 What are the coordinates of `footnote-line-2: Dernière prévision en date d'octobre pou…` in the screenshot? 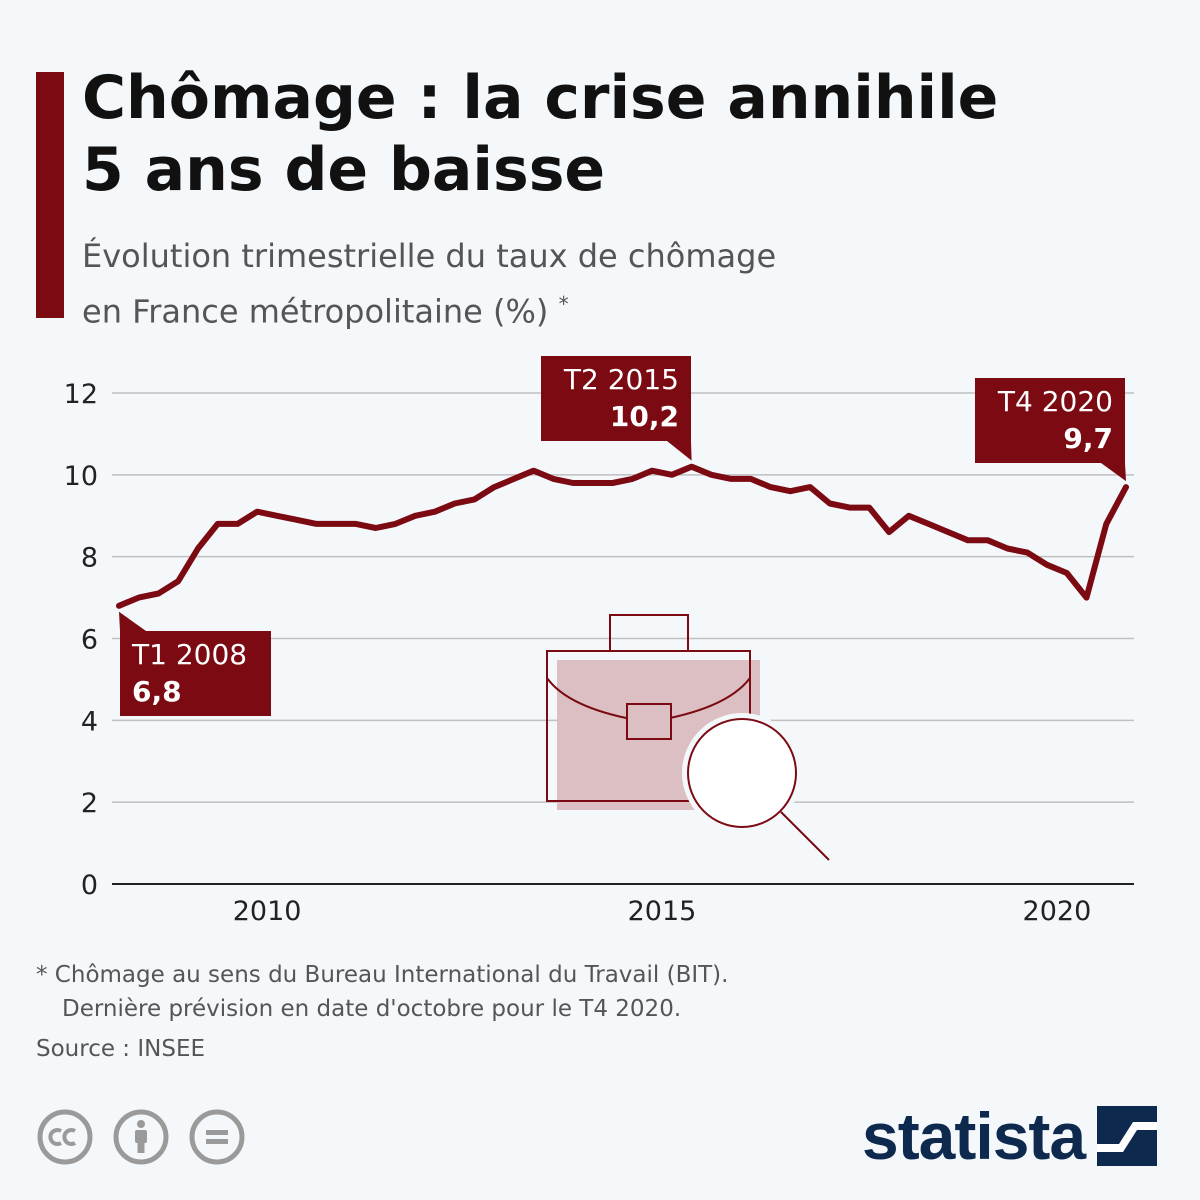 It's located at (372, 1009).